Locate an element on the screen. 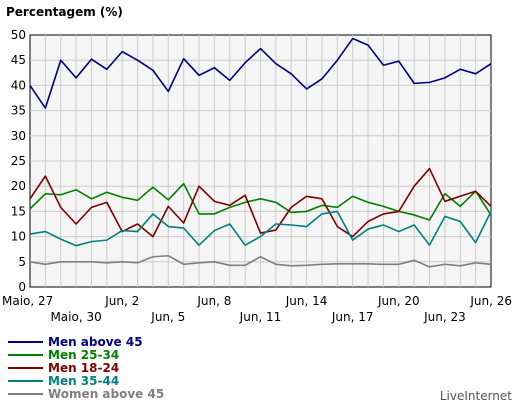  x-tick-label: Jun, 5 is located at coordinates (167, 317).